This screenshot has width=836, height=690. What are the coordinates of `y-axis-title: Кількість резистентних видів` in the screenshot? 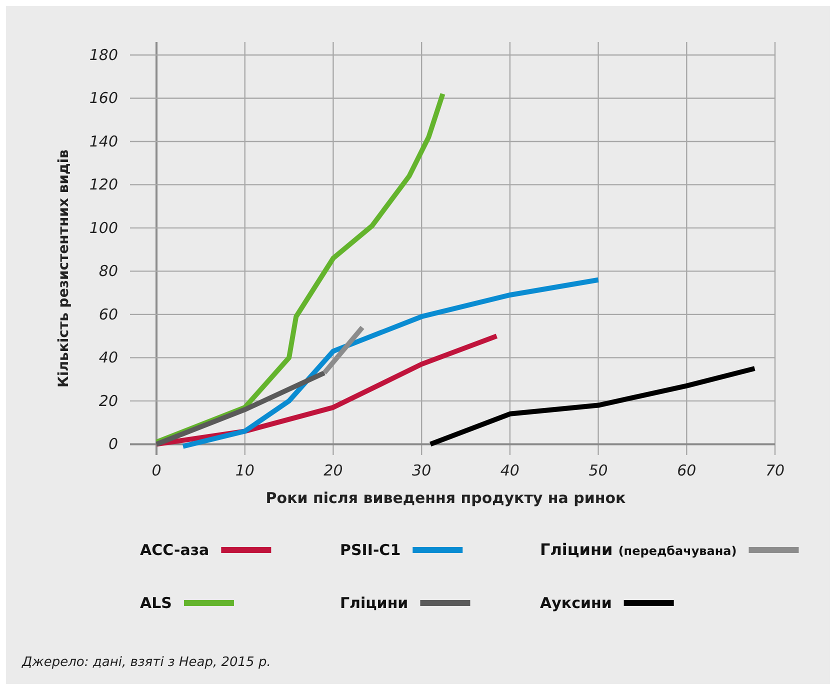 It's located at (64, 268).